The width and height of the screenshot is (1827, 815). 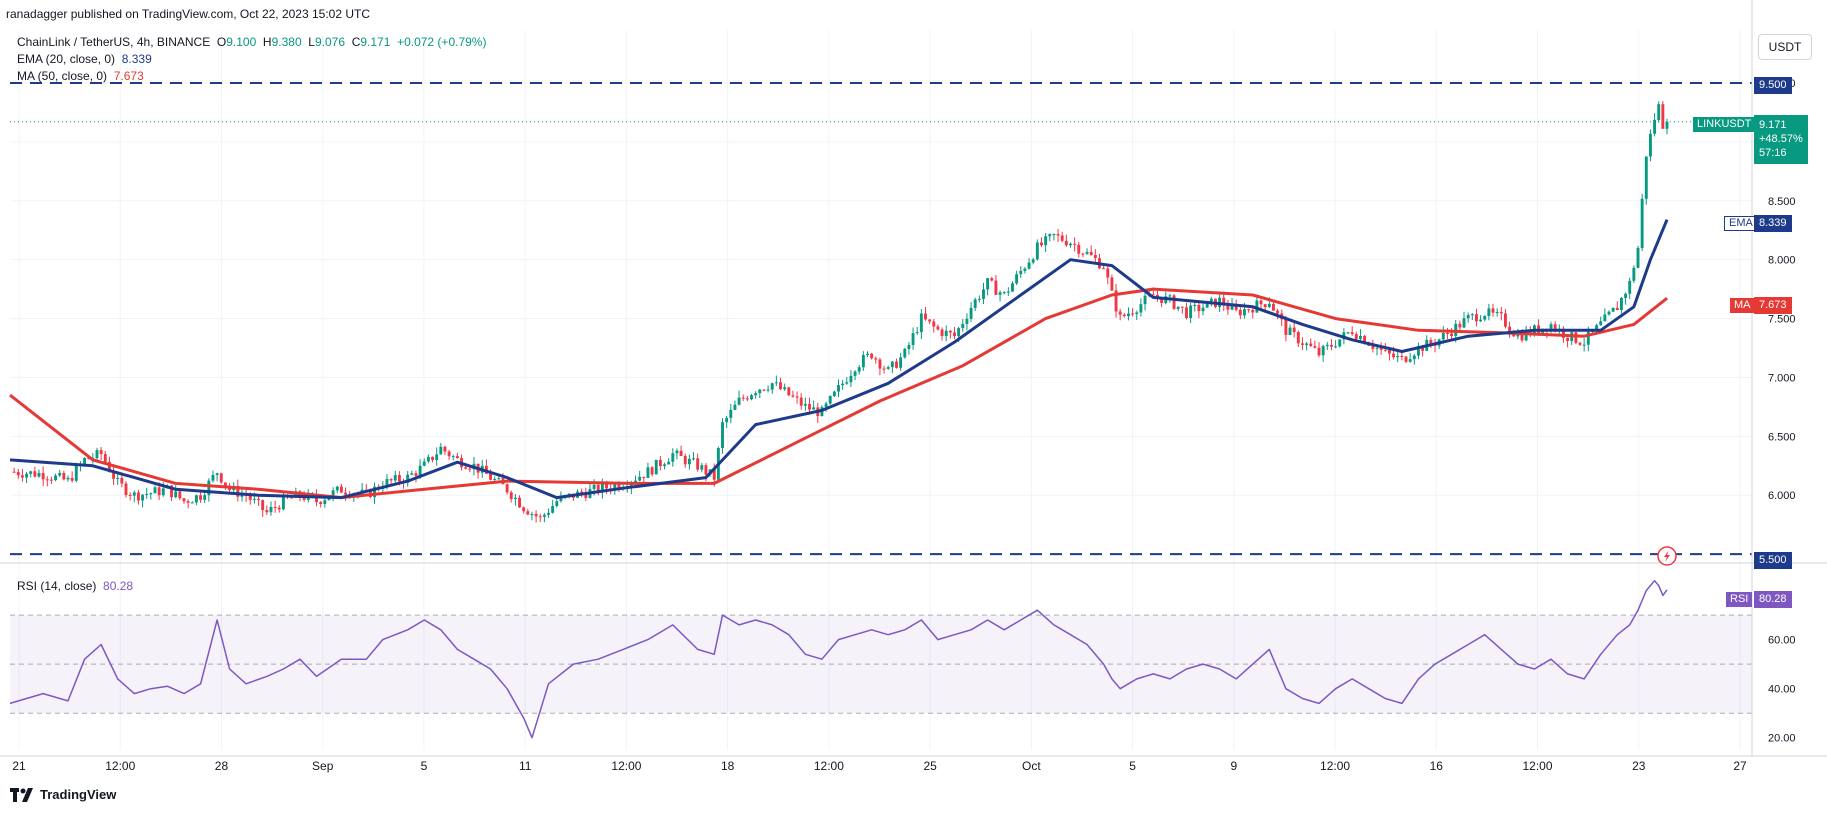 I want to click on flash-icon, so click(x=1667, y=556).